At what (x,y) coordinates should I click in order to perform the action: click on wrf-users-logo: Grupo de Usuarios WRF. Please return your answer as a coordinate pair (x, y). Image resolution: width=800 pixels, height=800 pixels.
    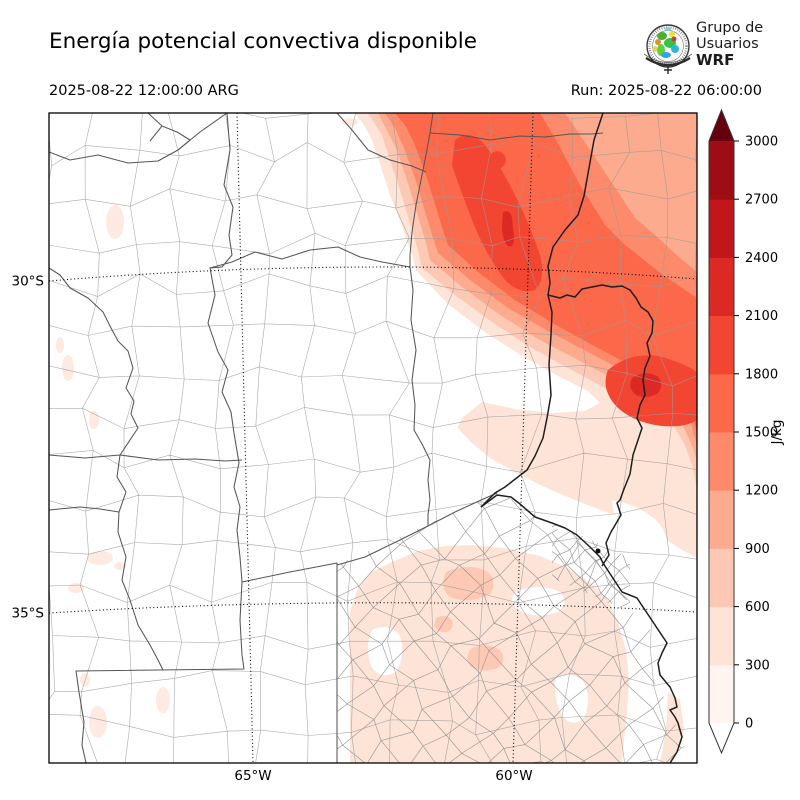
    Looking at the image, I should click on (703, 47).